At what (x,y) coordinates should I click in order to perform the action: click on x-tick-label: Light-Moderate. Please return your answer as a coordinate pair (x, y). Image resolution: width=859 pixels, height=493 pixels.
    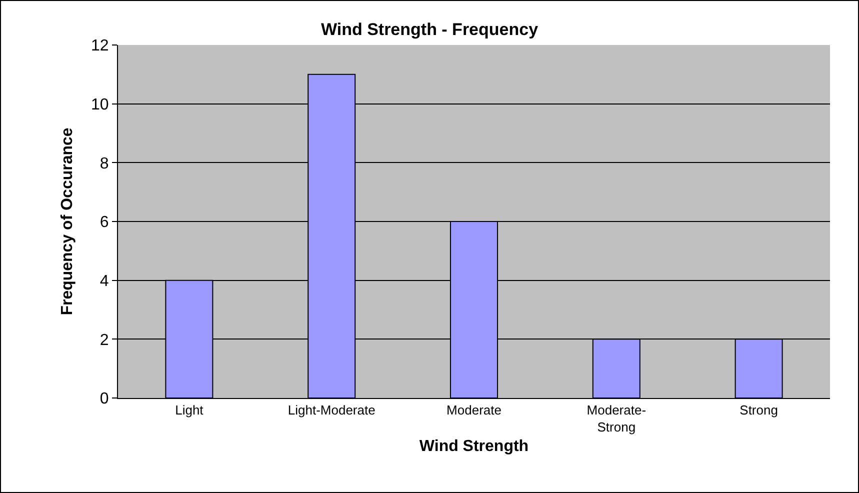
    Looking at the image, I should click on (332, 410).